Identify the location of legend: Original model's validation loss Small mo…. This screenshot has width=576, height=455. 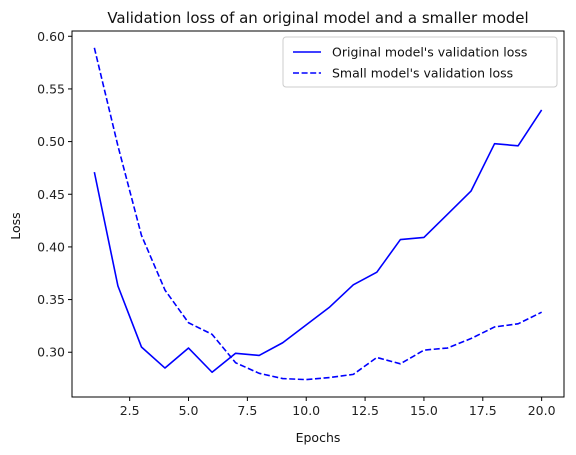
(420, 62).